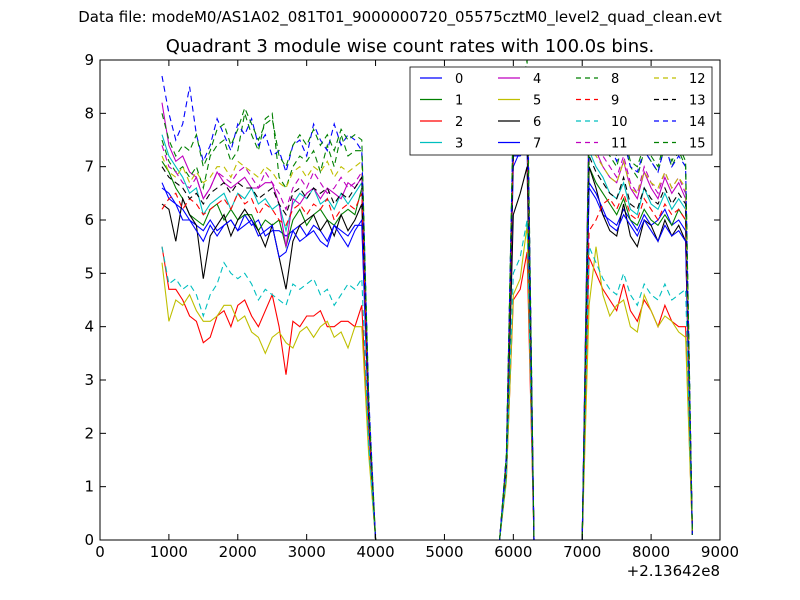  Describe the element at coordinates (459, 79) in the screenshot. I see `legend-label-0: 0` at that location.